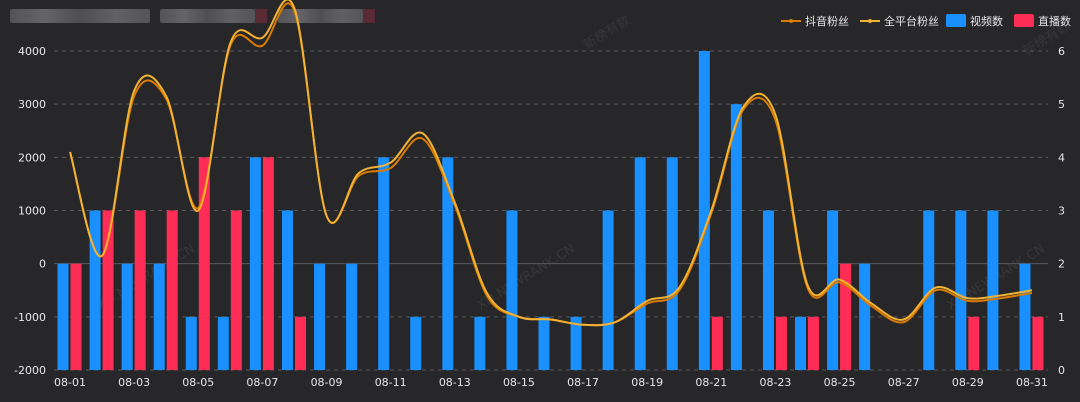 This screenshot has width=1080, height=402. Describe the element at coordinates (1061, 211) in the screenshot. I see `y-right-tick-label: 3` at that location.